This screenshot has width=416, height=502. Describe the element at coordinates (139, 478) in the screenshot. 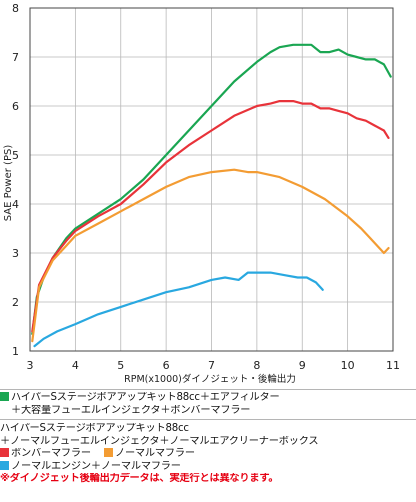

I see `disclaimer-text: ※ダイノジェット後輪出力データは、実走行とは異なります。` at that location.